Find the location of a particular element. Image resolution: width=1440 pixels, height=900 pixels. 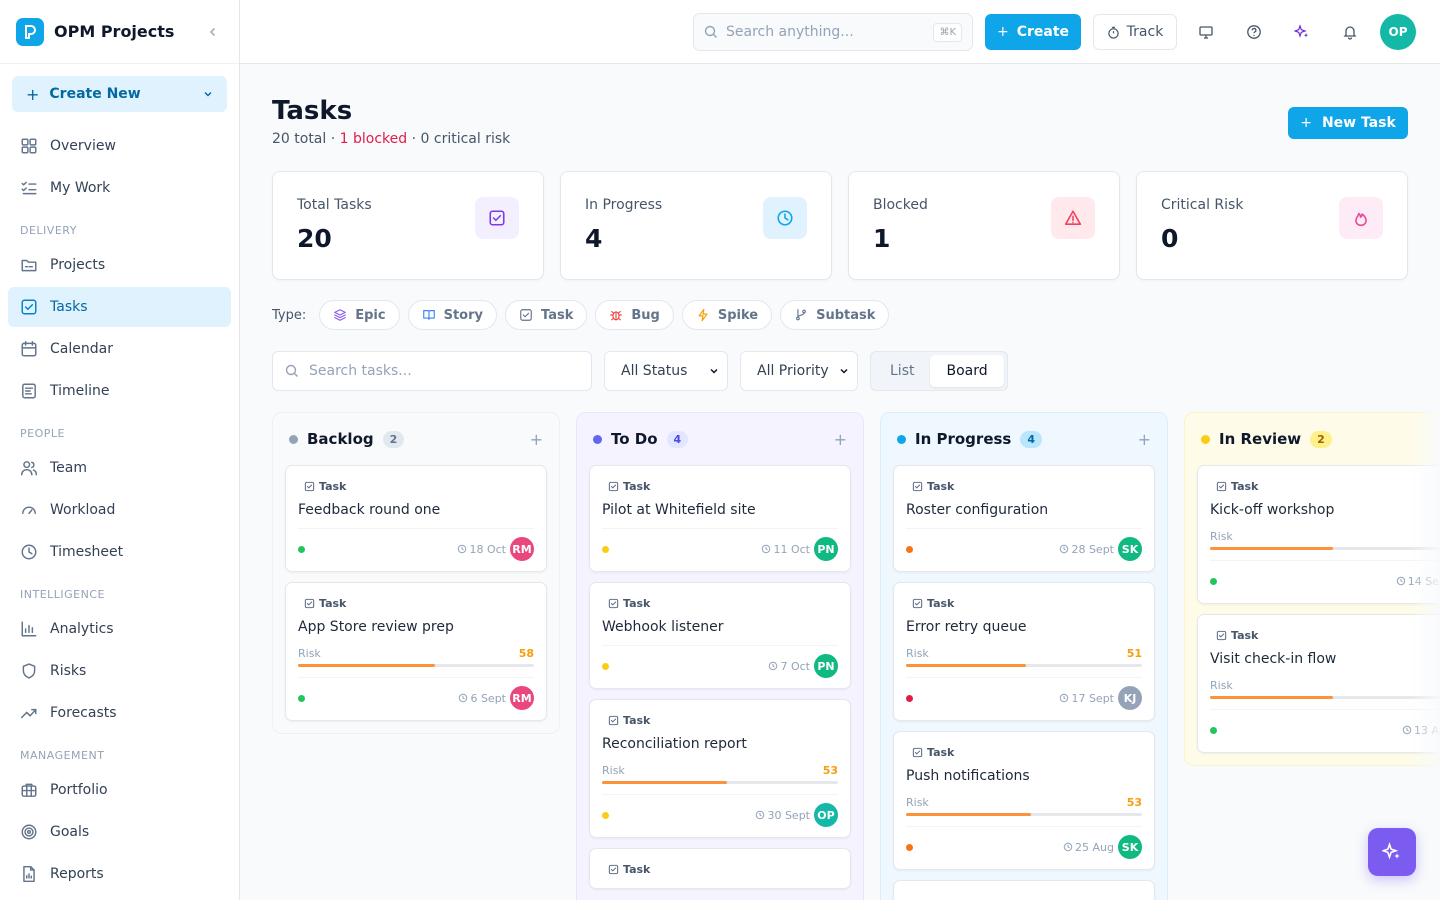

calendar-icon is located at coordinates (29, 349).